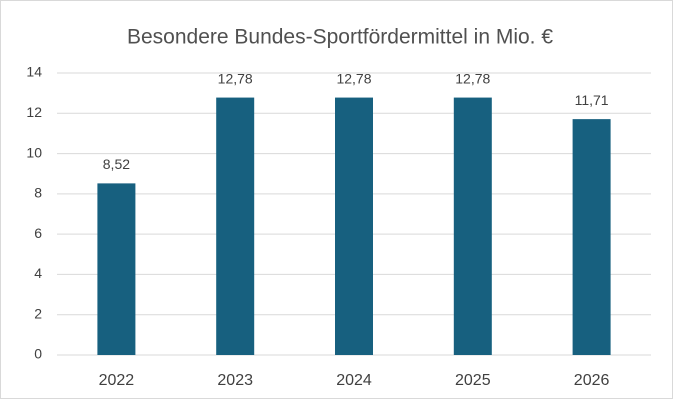  Describe the element at coordinates (354, 380) in the screenshot. I see `x-tick-label: 2024` at that location.